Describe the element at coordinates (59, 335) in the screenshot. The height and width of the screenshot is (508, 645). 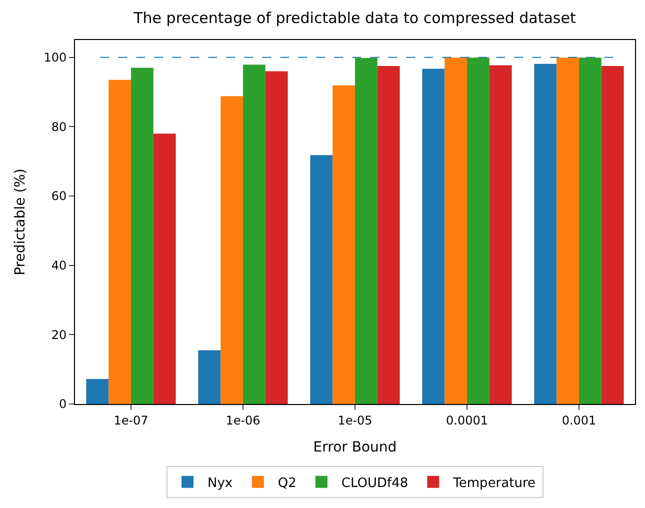
I see `y-tick-label: 20` at that location.